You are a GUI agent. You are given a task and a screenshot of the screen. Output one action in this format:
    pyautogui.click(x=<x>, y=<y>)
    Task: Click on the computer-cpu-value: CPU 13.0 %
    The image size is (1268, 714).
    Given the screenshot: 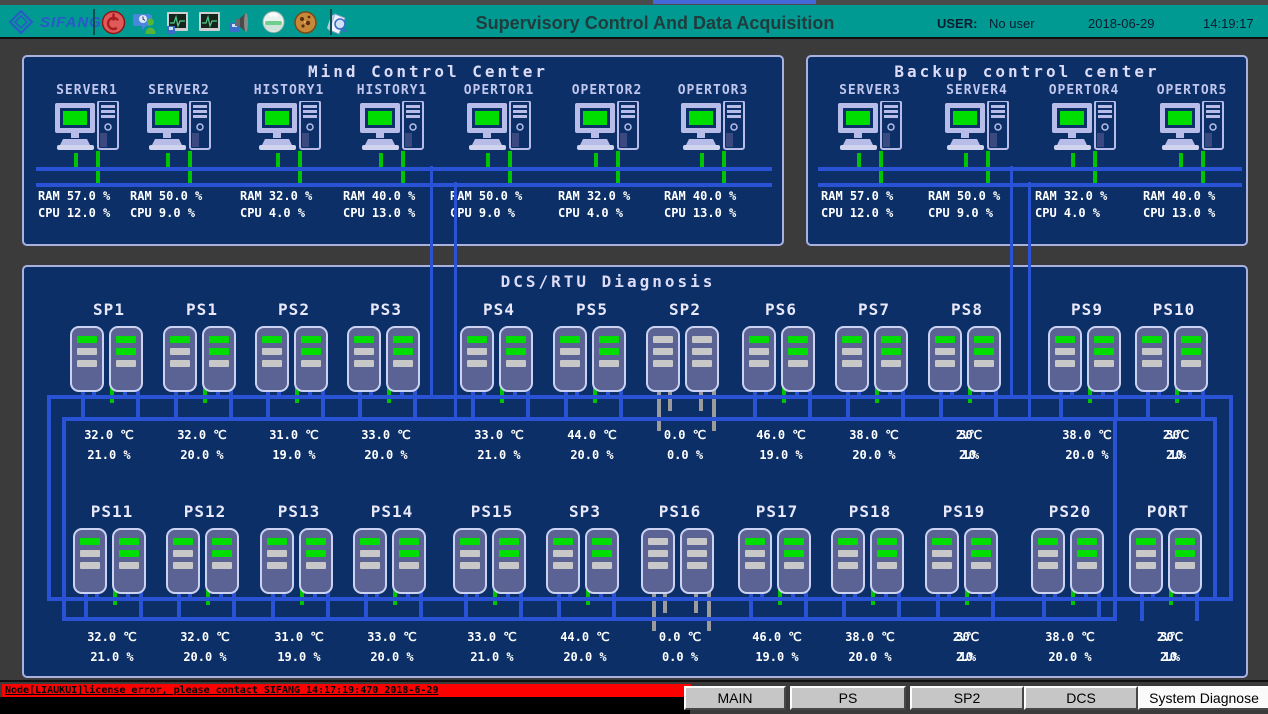 What is the action you would take?
    pyautogui.click(x=1179, y=213)
    